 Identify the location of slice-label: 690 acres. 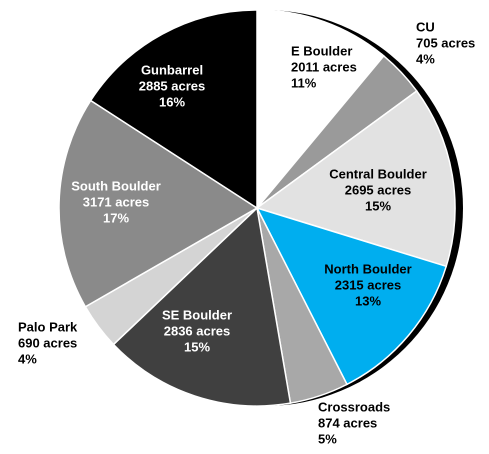
(47, 342).